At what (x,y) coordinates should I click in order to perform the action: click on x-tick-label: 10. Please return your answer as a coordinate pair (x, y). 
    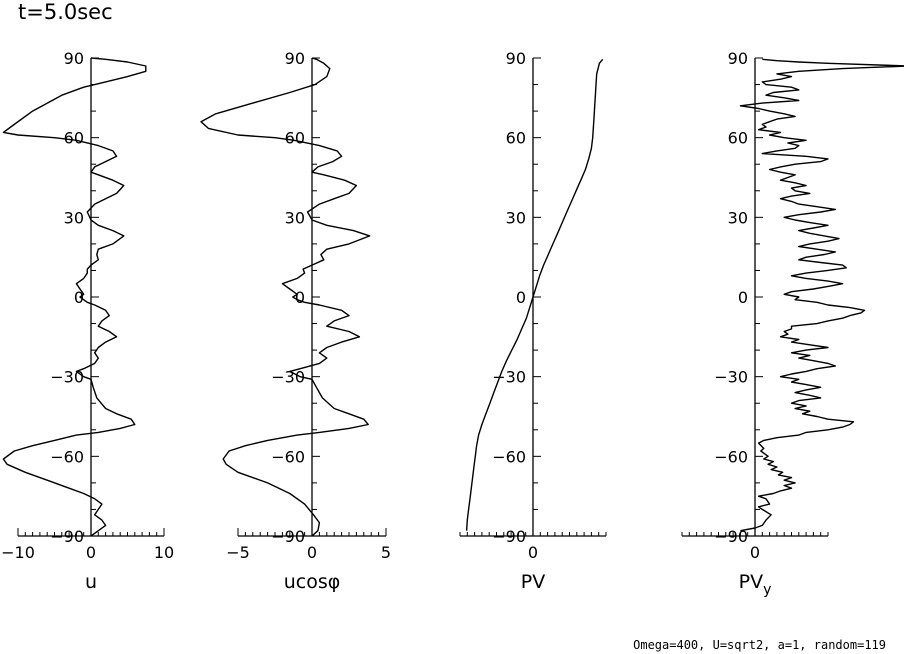
    Looking at the image, I should click on (164, 552).